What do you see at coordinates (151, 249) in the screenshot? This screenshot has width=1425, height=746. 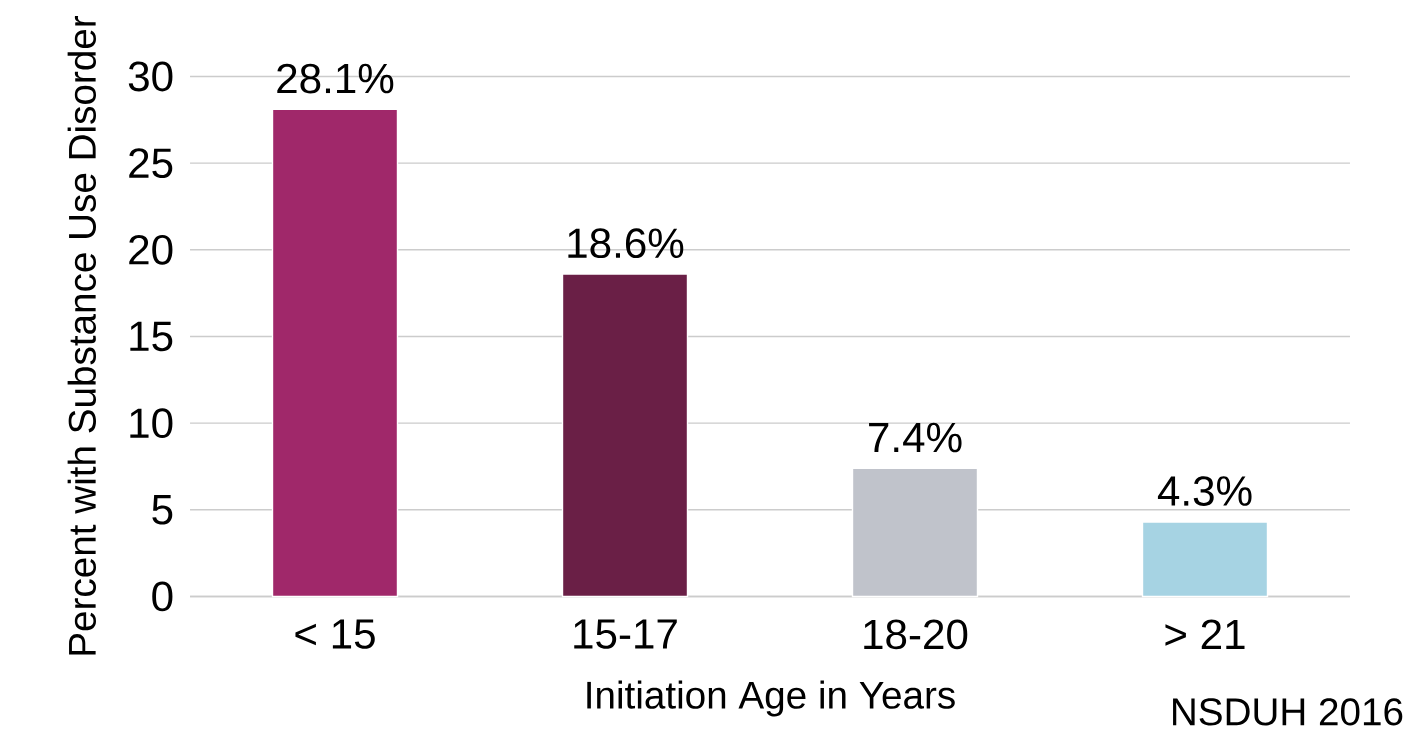 I see `y-tick-label: 20` at bounding box center [151, 249].